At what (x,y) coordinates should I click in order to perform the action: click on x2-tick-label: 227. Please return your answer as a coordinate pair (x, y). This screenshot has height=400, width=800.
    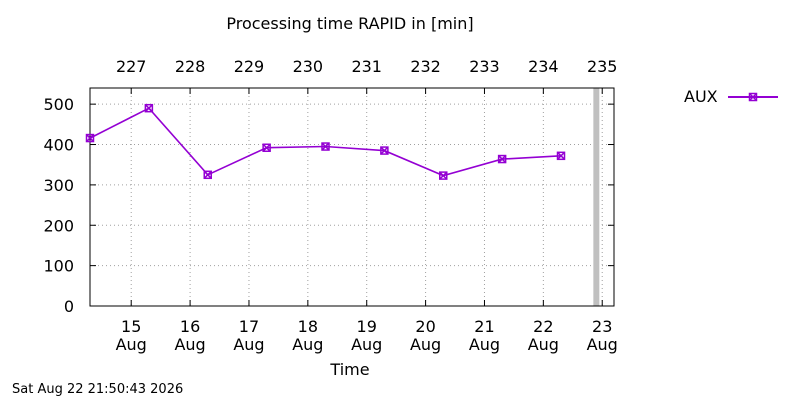
    Looking at the image, I should click on (131, 66).